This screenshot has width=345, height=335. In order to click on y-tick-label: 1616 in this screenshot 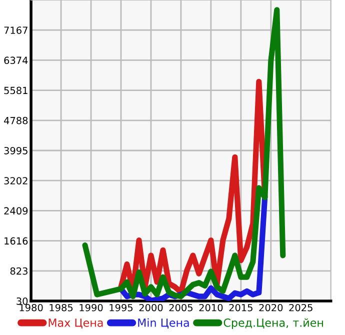, I will do `click(16, 241)`.